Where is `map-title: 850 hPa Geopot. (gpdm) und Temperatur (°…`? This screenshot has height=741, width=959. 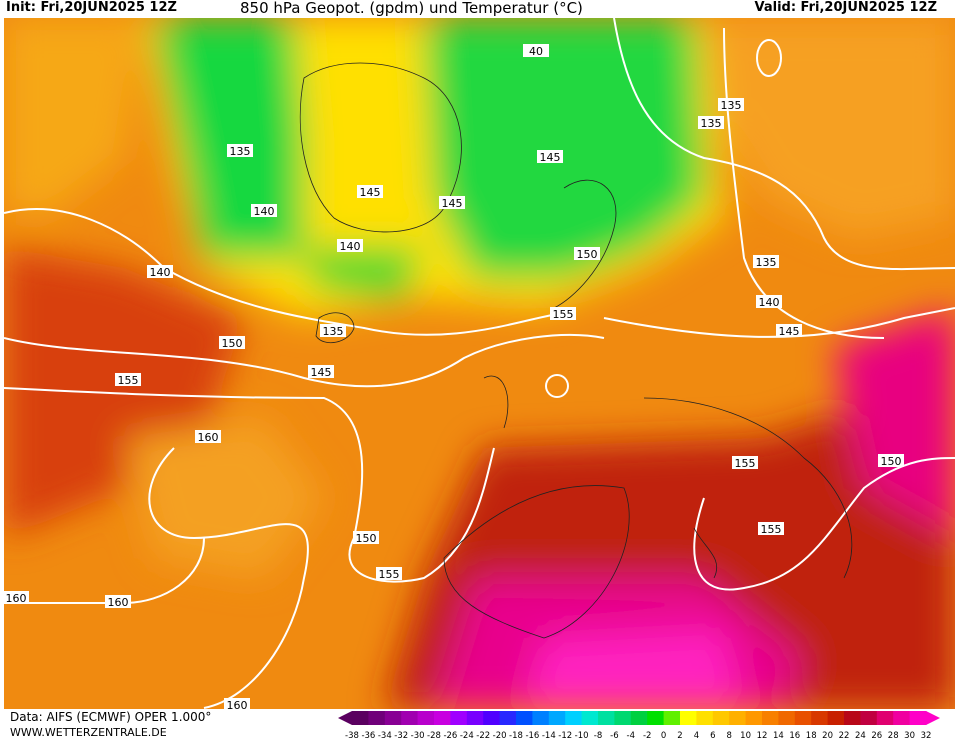
map-title: 850 hPa Geopot. (gpdm) und Temperatur (°… is located at coordinates (411, 8).